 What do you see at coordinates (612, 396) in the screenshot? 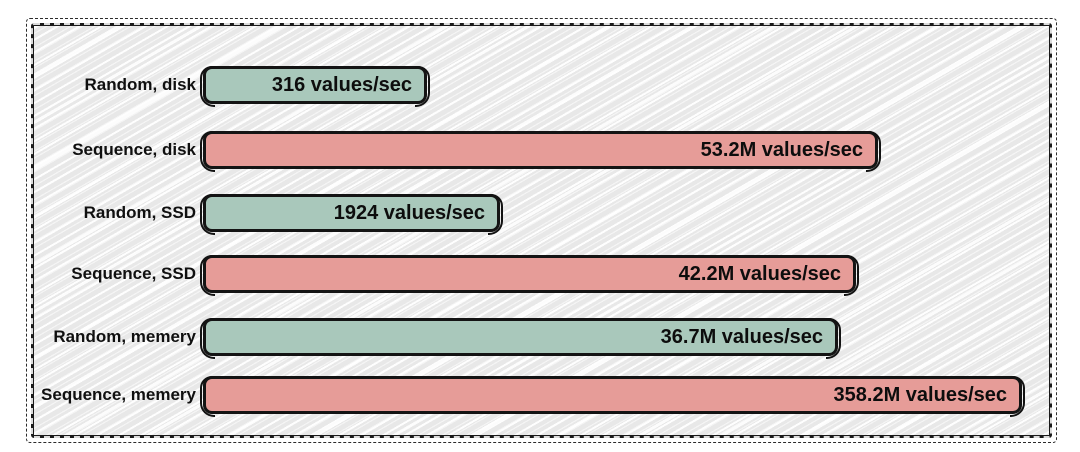
I see `bar-sequence-memery: 358.2M values/sec` at bounding box center [612, 396].